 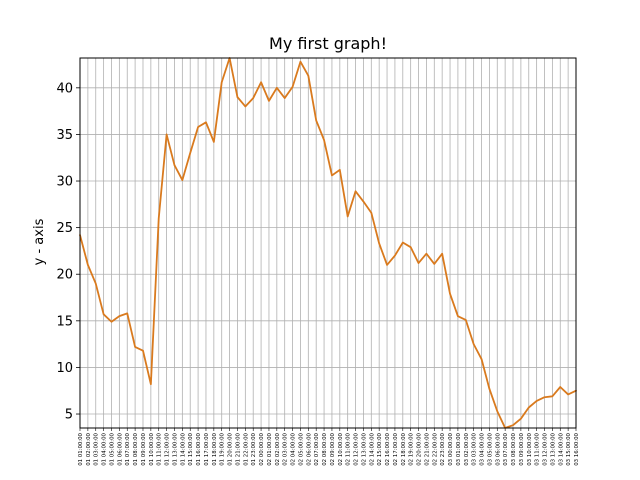 I want to click on x-tick-label: 01 17:00:00, so click(x=207, y=448).